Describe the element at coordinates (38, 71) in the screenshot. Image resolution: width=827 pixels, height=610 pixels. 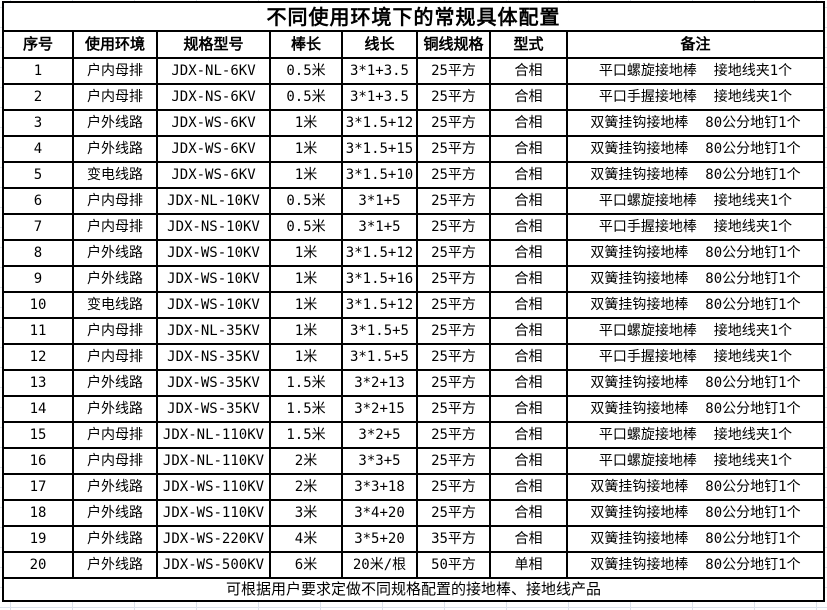
I see `cell-index: 1` at that location.